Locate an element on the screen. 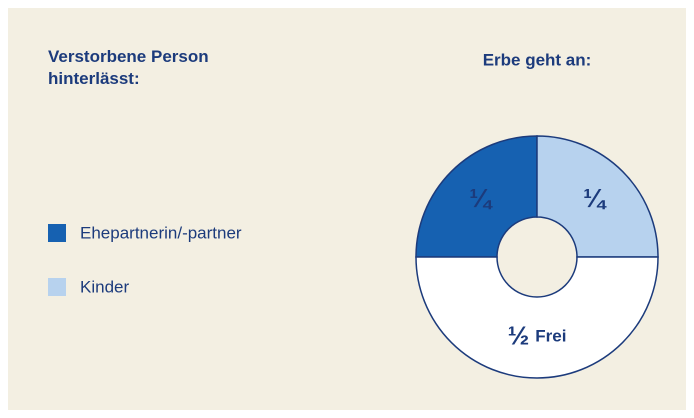  slice-label: ½ Frei is located at coordinates (537, 335).